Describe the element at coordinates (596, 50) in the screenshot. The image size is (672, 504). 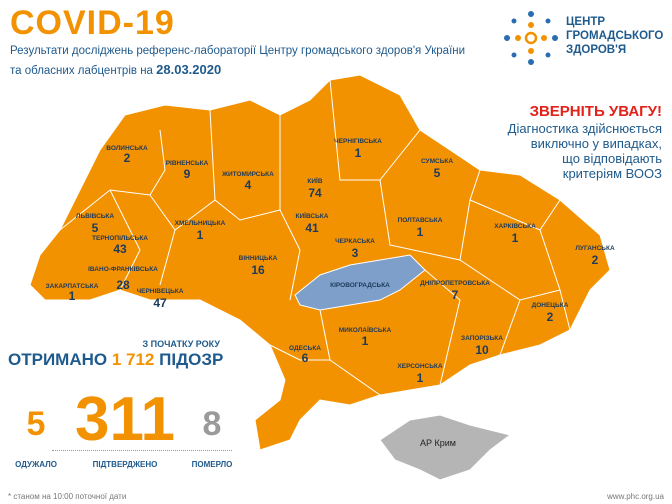
I see `logo-text: ЗДОРОВ'Я` at that location.